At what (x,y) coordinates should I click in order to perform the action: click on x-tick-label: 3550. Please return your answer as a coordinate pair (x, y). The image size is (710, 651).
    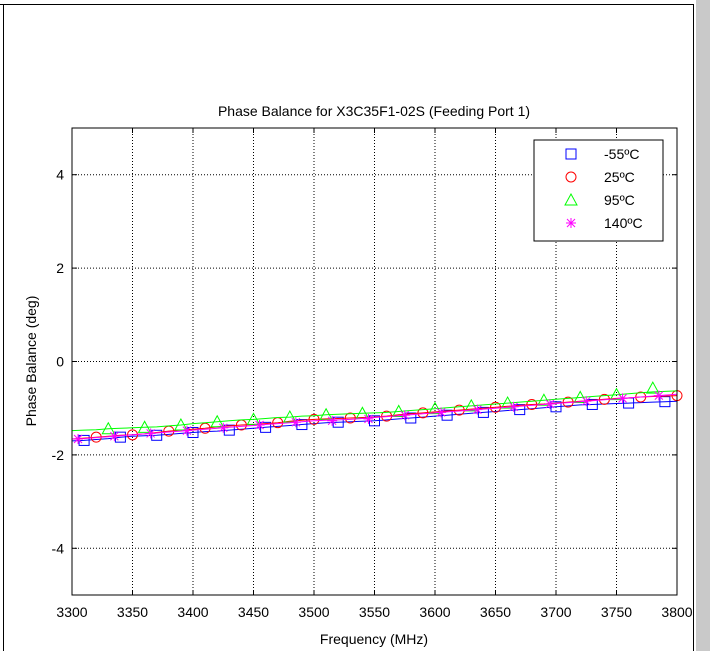
    Looking at the image, I should click on (374, 612).